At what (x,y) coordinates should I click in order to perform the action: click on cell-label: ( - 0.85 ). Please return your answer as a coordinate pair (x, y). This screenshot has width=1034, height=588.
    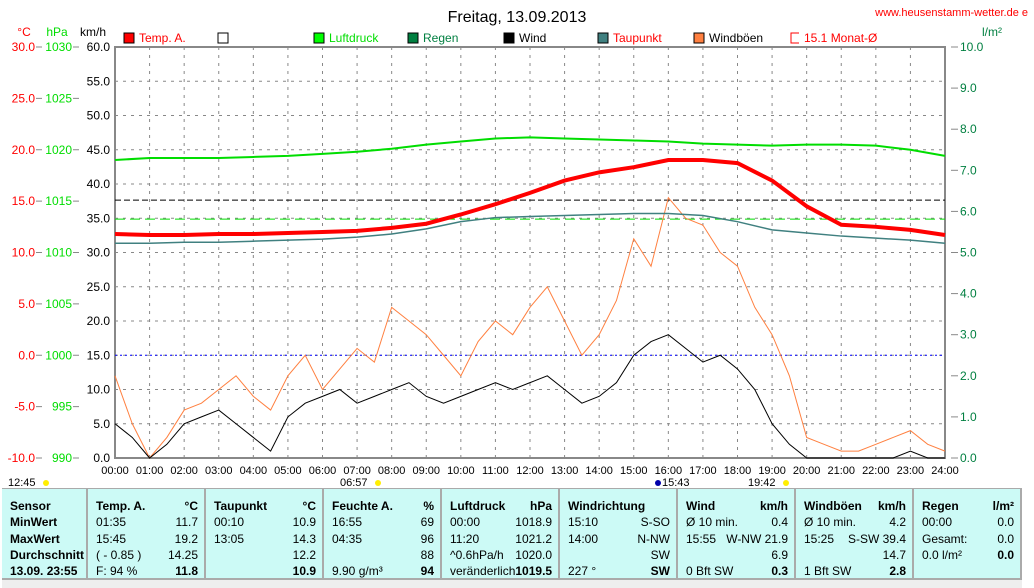
    Looking at the image, I should click on (119, 554).